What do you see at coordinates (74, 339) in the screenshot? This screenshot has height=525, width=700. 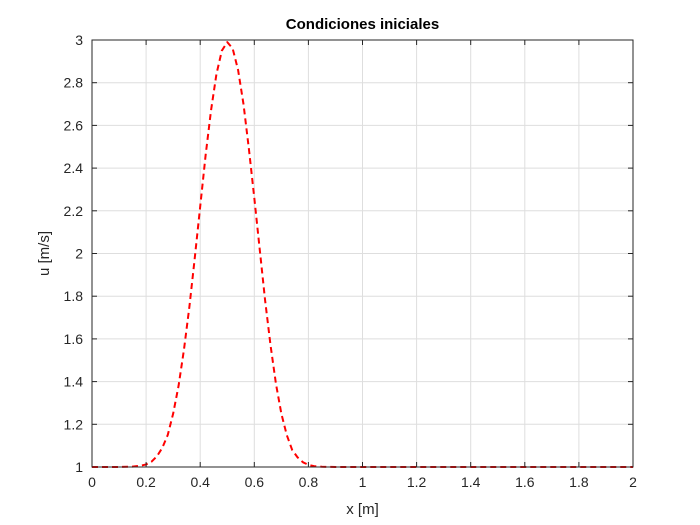 I see `y-tick-label: 1.6` at bounding box center [74, 339].